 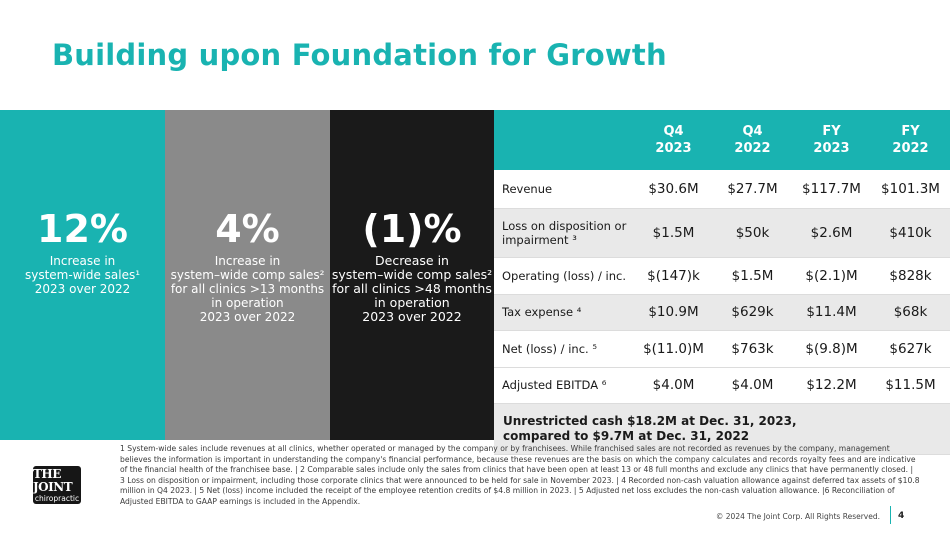 I want to click on row-label: Revenue, so click(x=527, y=188).